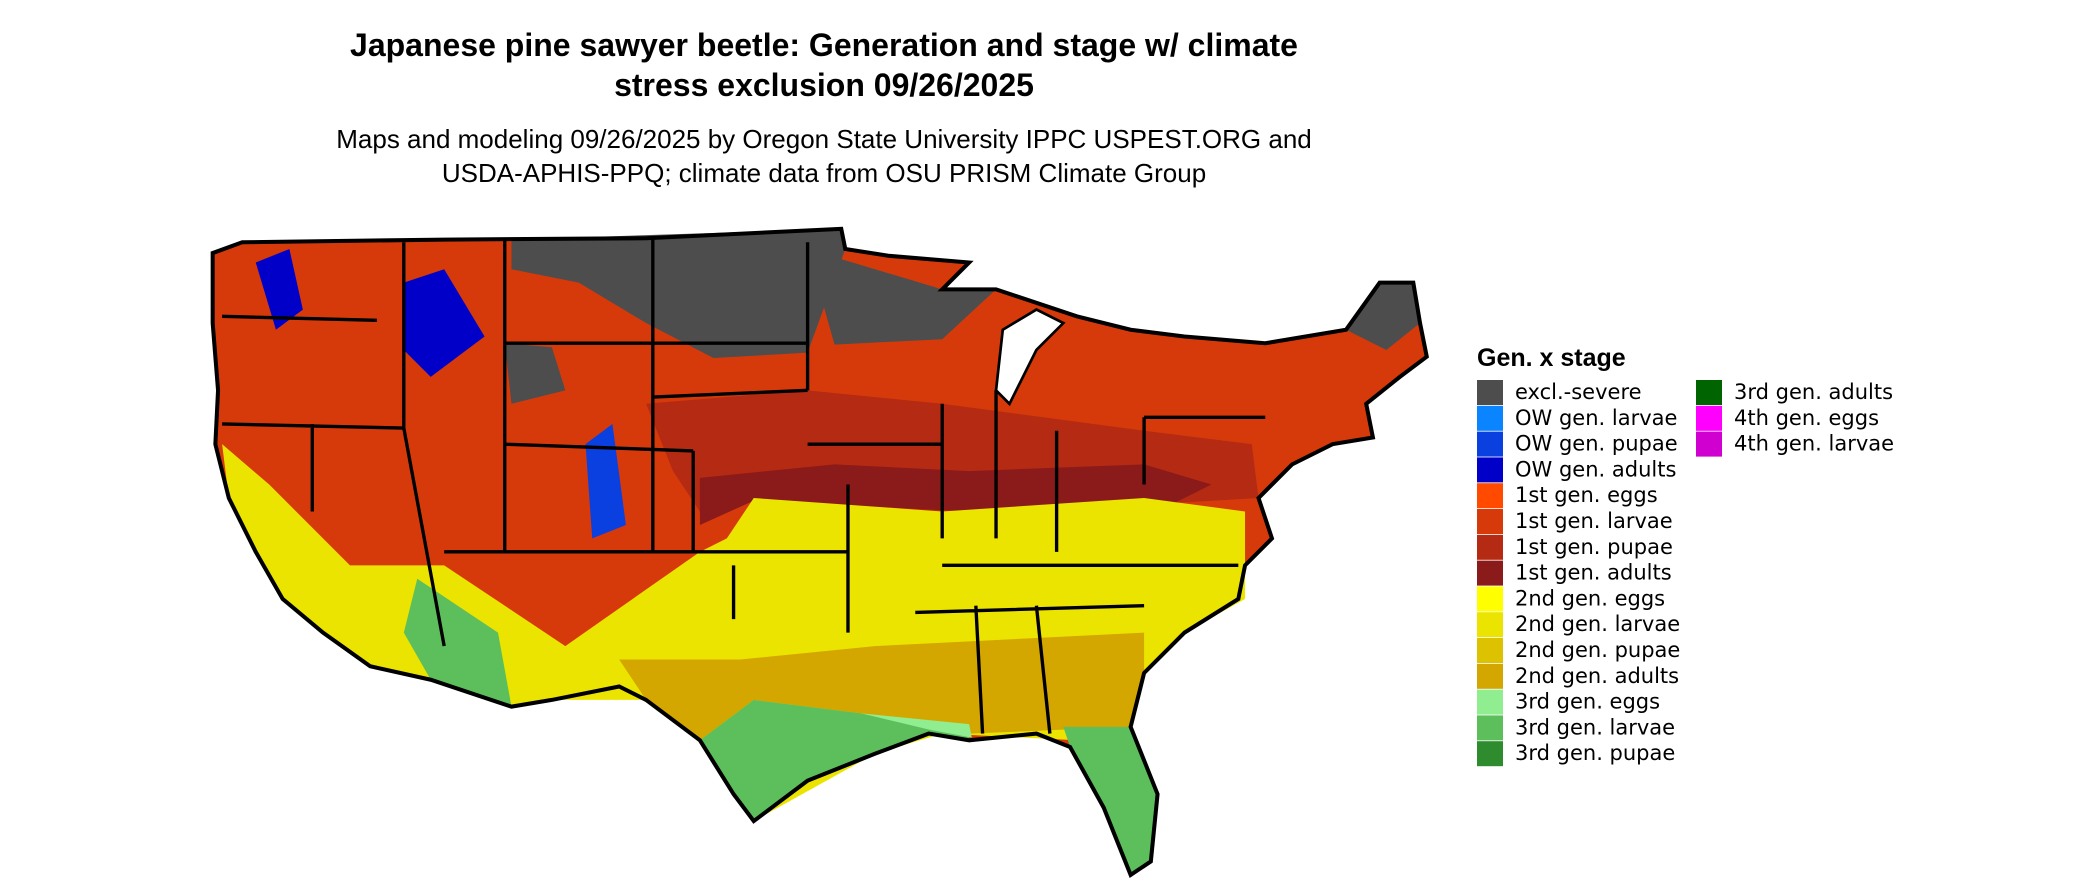 This screenshot has height=892, width=2100. I want to click on legend-label: 4th gen. eggs, so click(1806, 418).